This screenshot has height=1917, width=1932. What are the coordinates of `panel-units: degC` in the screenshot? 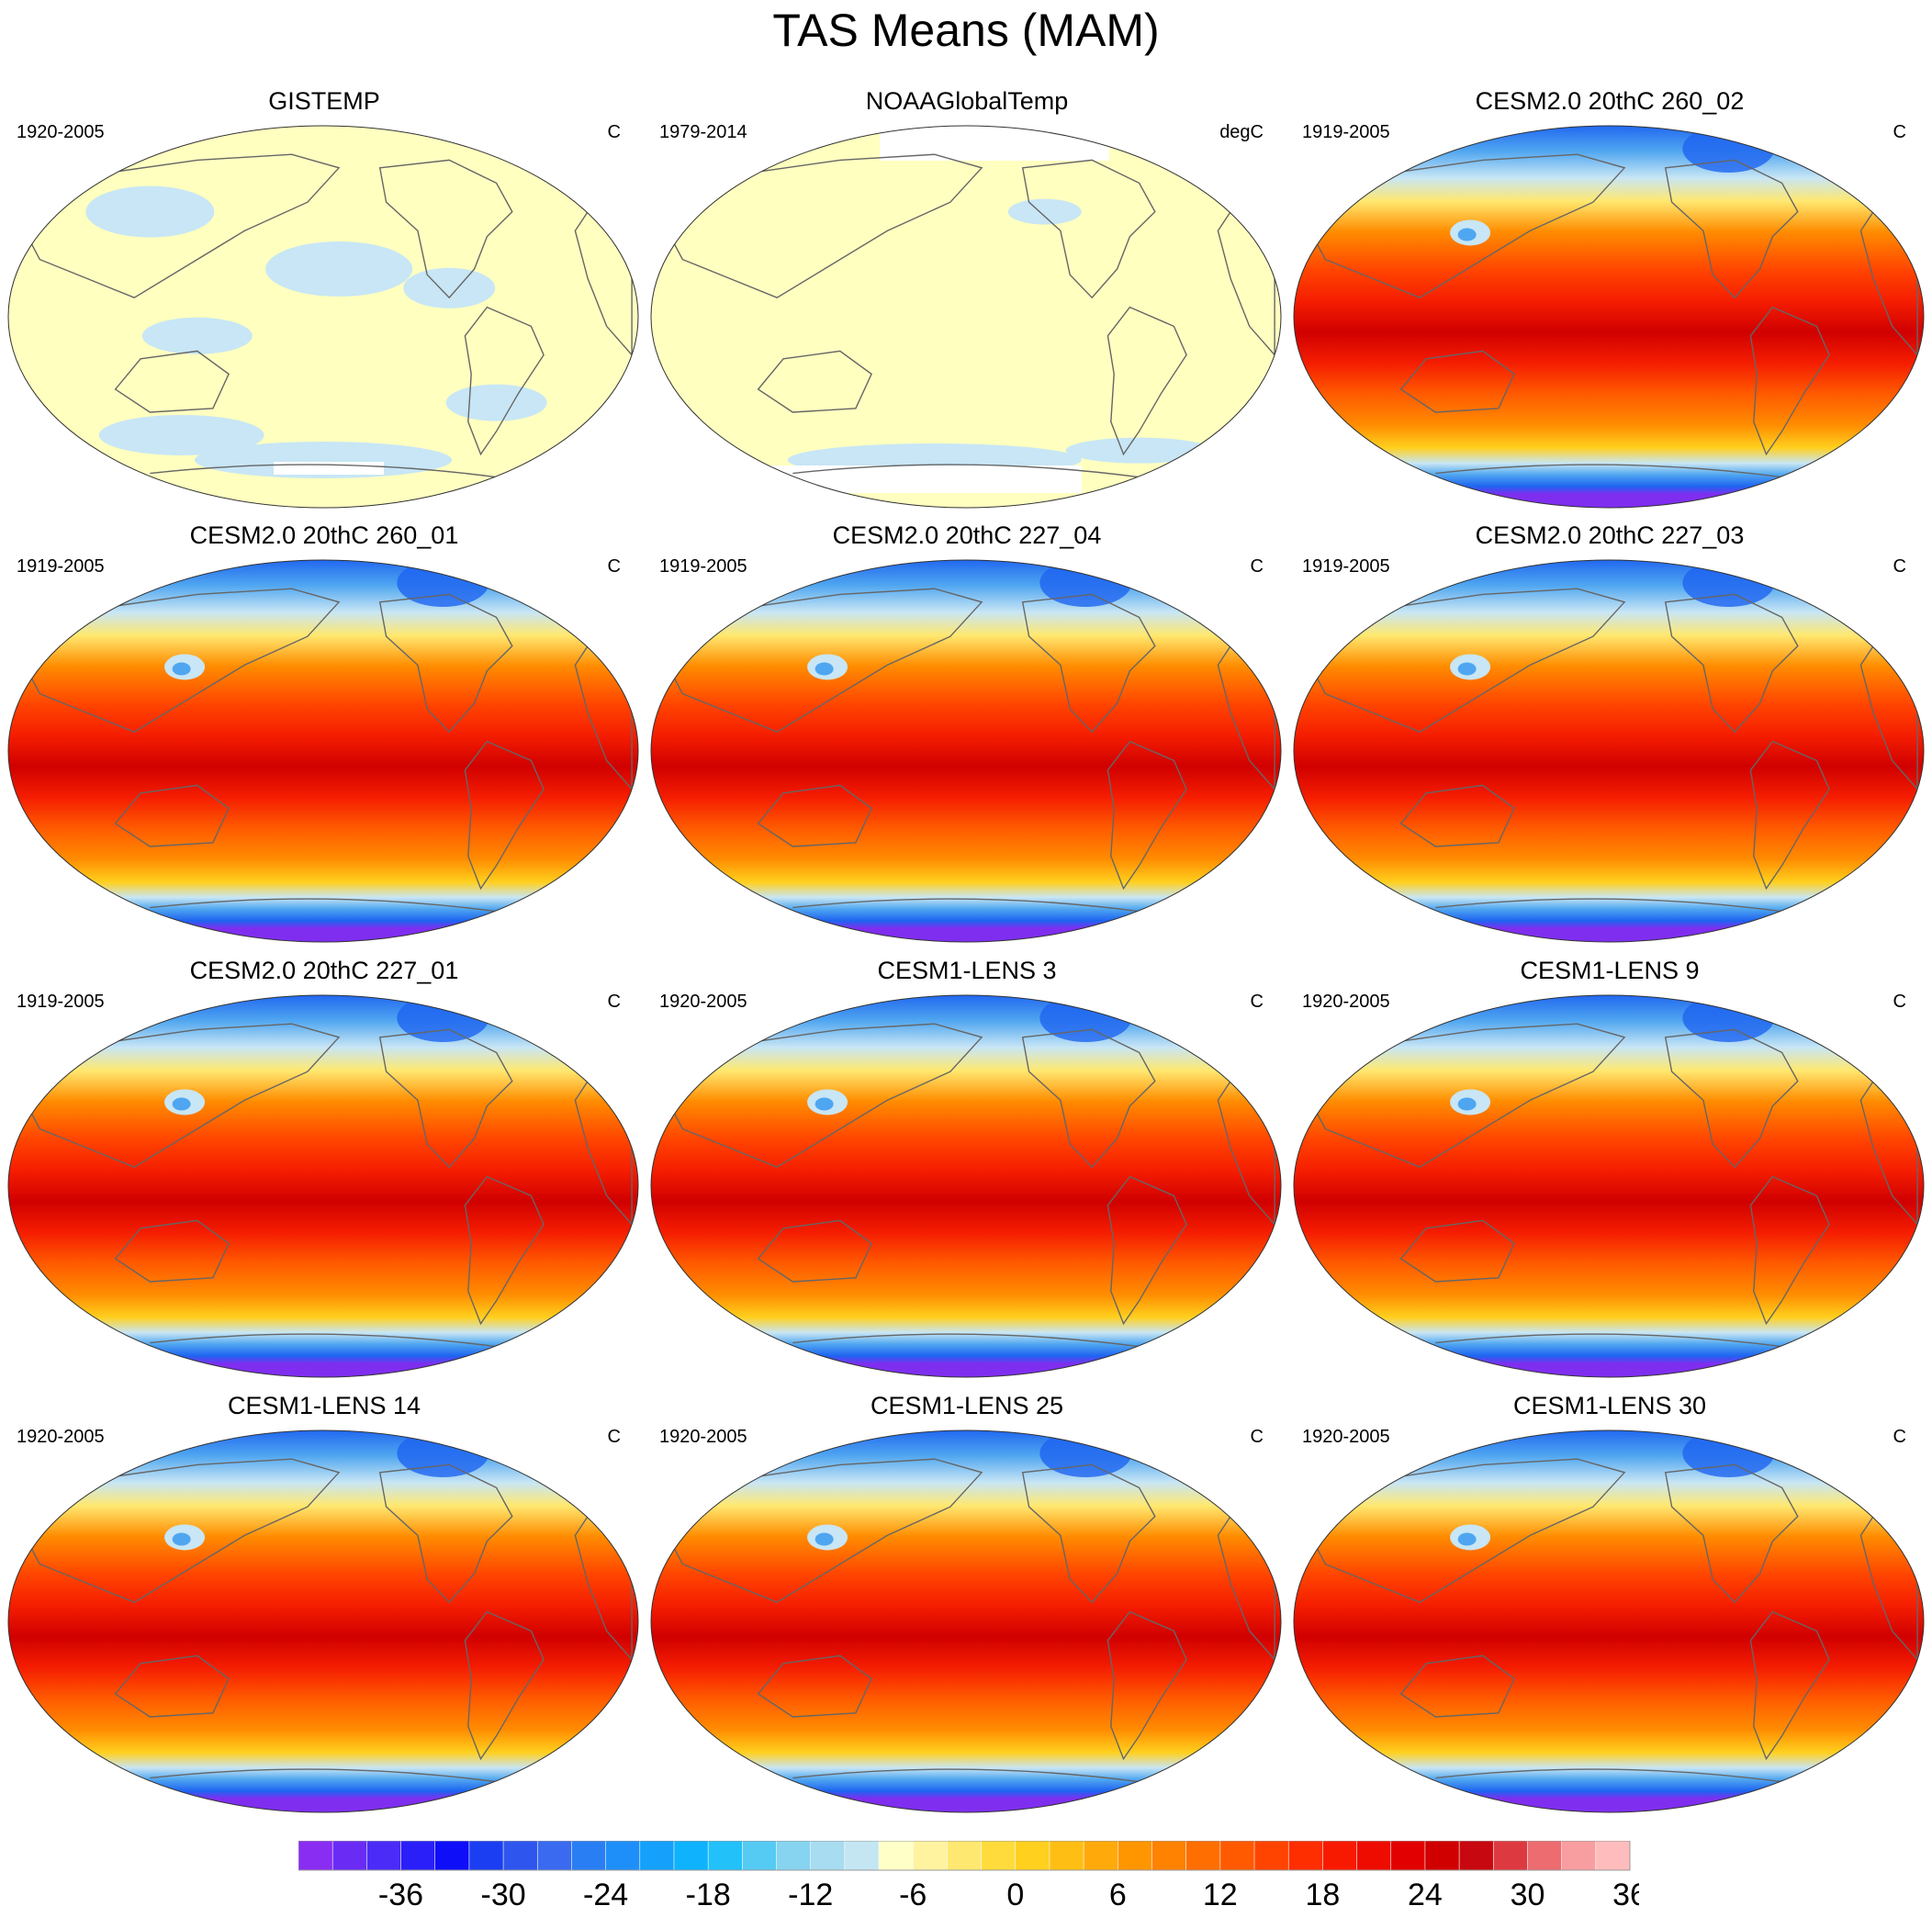 It's located at (1241, 132).